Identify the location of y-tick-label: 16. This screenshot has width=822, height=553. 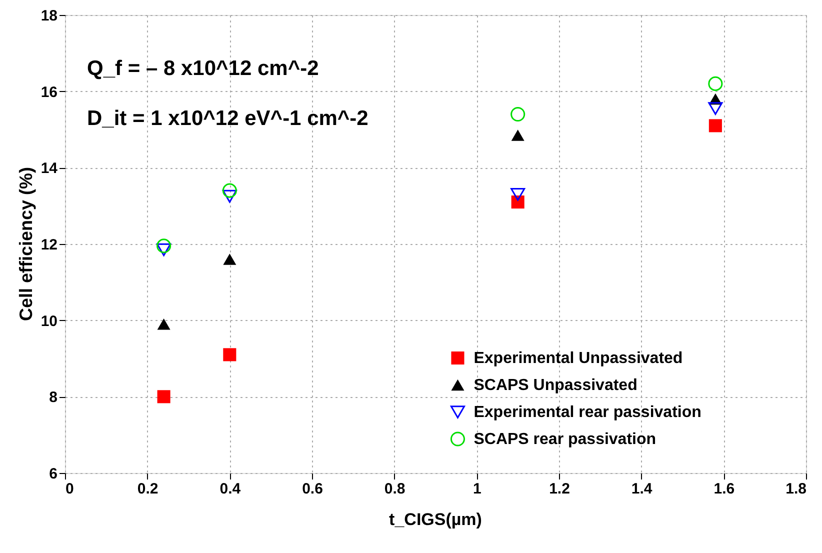
(49, 92).